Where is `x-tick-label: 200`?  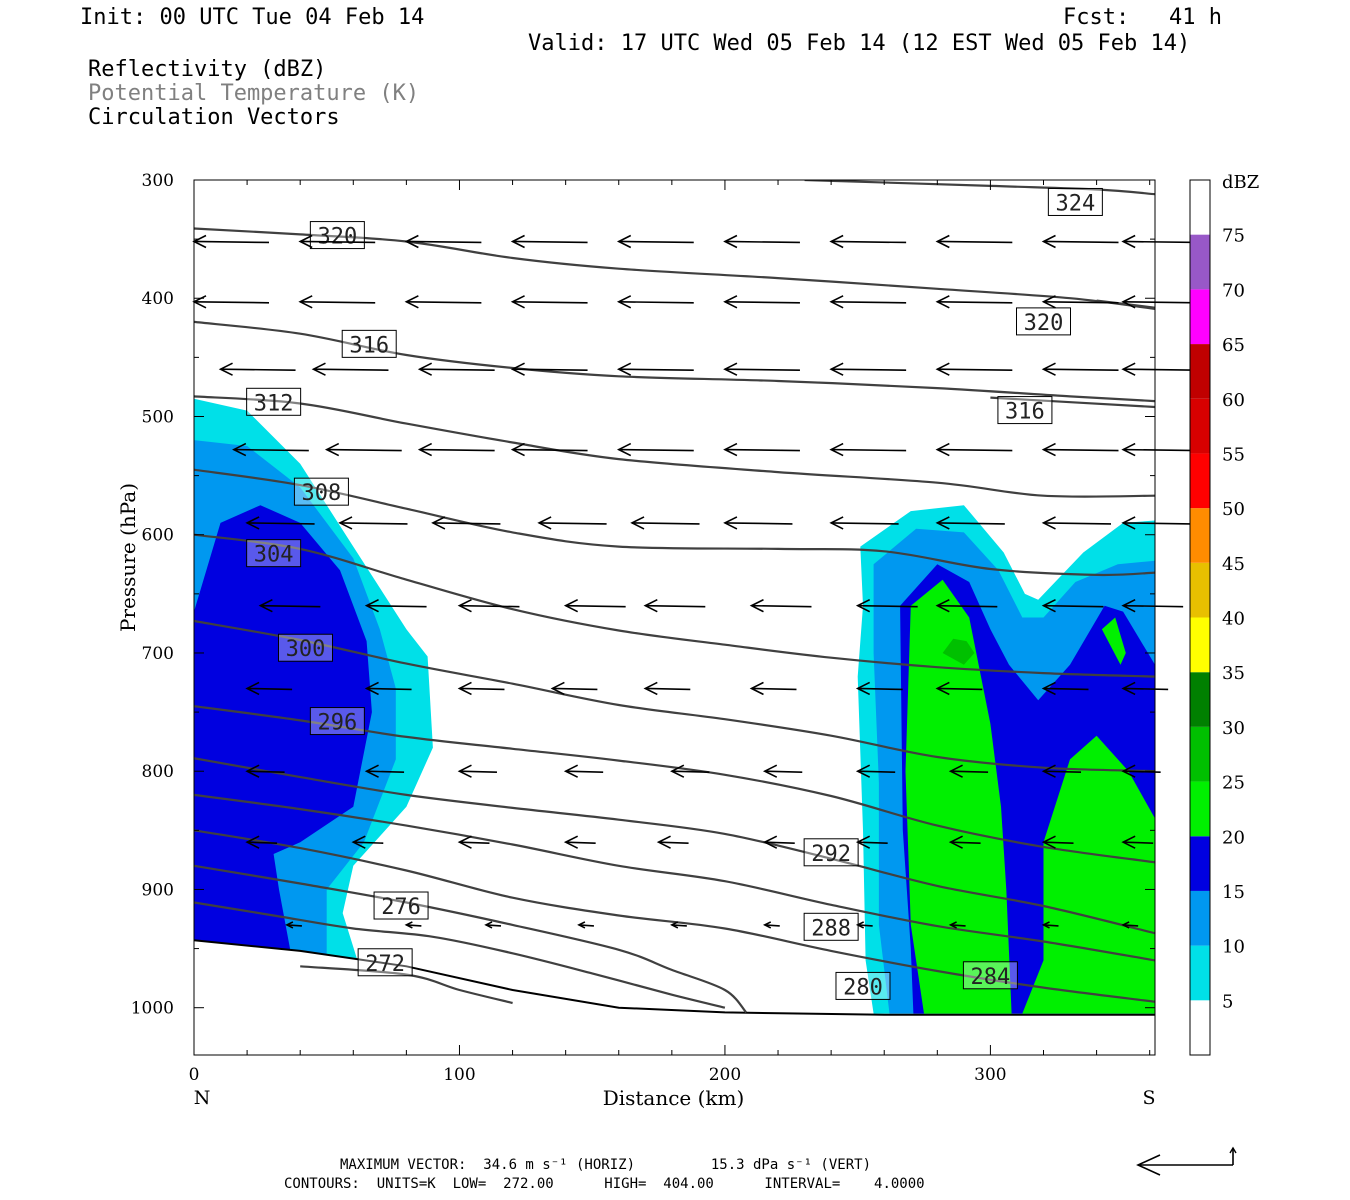
x-tick-label: 200 is located at coordinates (725, 1075).